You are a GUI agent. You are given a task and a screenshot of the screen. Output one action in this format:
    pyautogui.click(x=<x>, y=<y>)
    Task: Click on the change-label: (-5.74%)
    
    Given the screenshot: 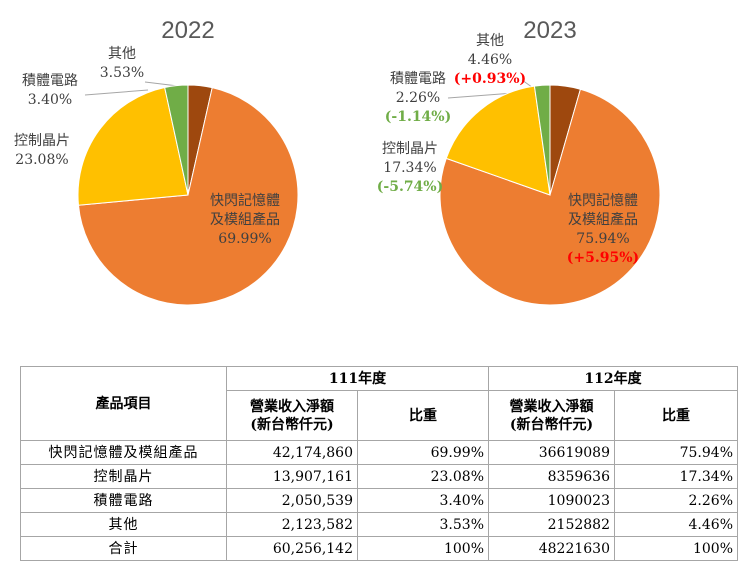 What is the action you would take?
    pyautogui.click(x=410, y=187)
    